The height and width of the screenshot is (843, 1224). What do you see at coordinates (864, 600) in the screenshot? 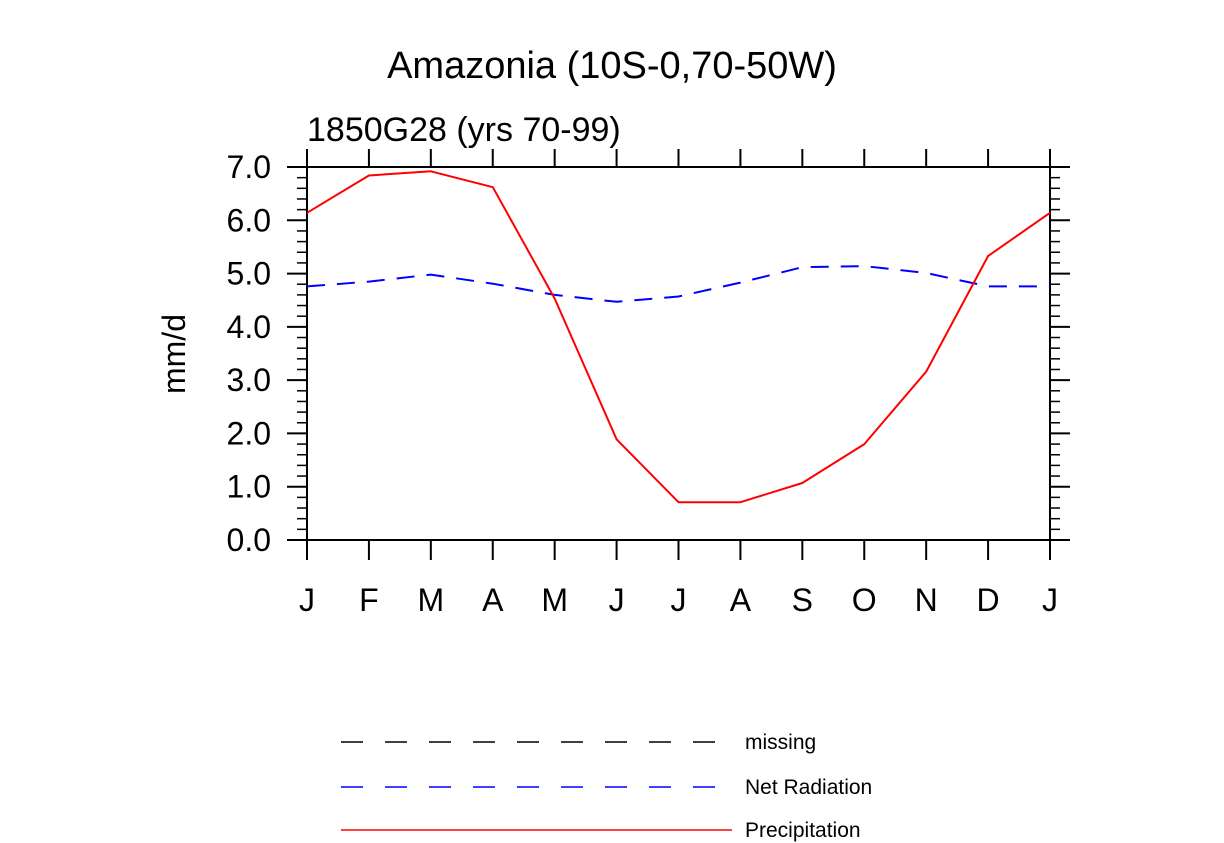
I see `x-tick-label: O` at bounding box center [864, 600].